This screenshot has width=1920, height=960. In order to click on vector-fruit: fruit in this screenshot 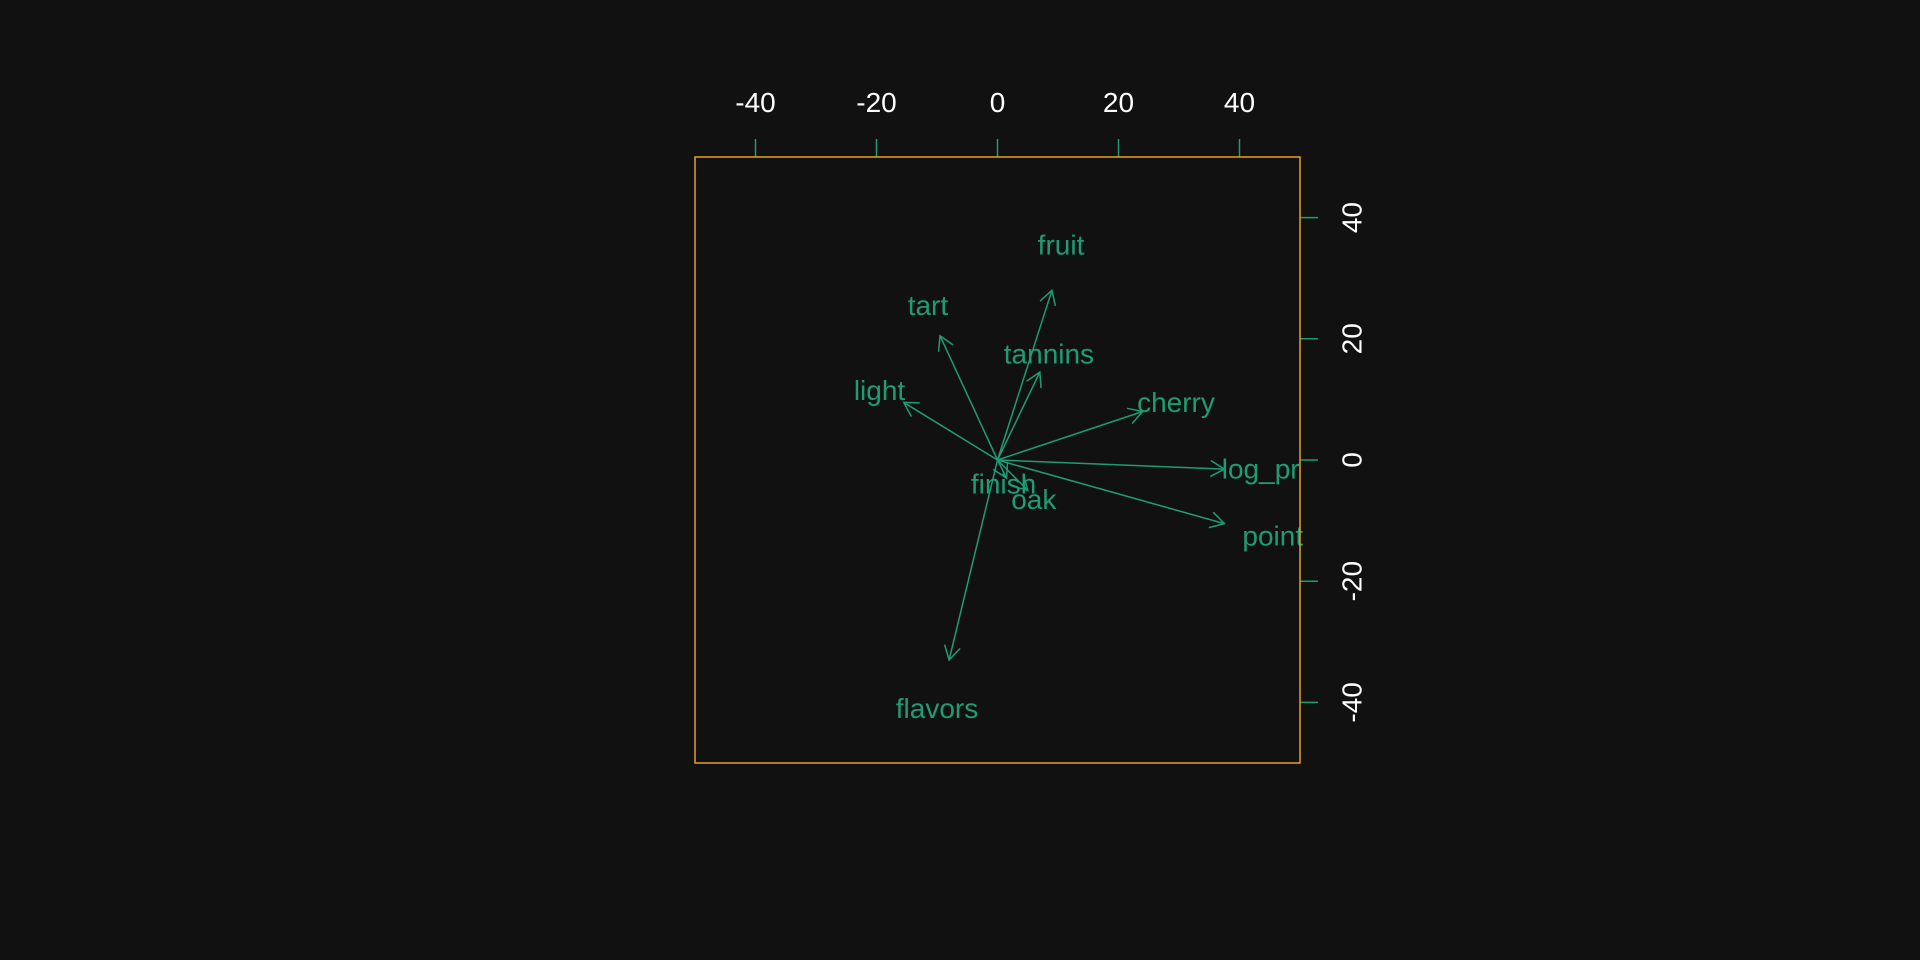, I will do `click(1040, 345)`.